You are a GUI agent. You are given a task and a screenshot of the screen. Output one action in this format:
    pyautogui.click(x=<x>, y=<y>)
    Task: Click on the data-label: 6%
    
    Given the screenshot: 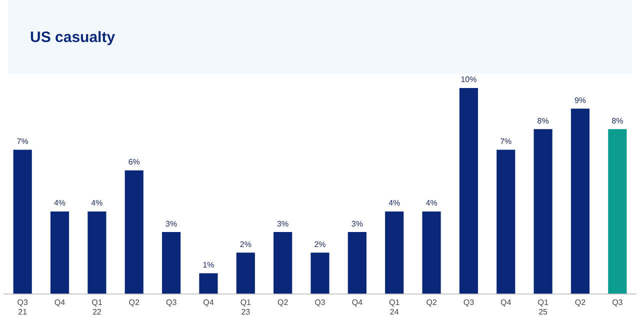 What is the action you would take?
    pyautogui.click(x=134, y=162)
    